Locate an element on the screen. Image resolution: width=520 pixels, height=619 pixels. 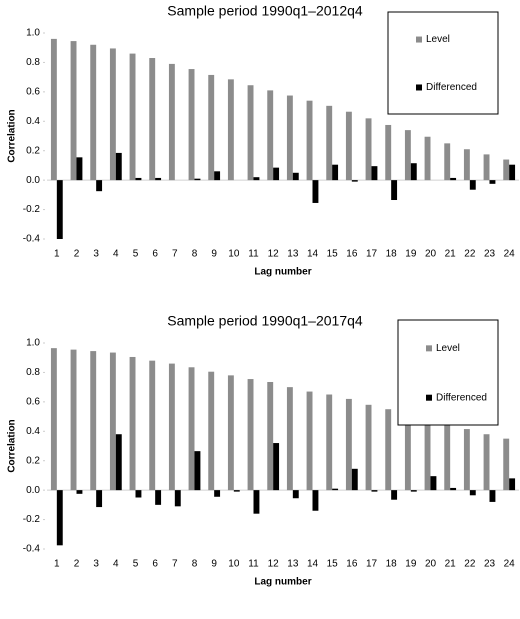
x-tick-label: 5 is located at coordinates (136, 564).